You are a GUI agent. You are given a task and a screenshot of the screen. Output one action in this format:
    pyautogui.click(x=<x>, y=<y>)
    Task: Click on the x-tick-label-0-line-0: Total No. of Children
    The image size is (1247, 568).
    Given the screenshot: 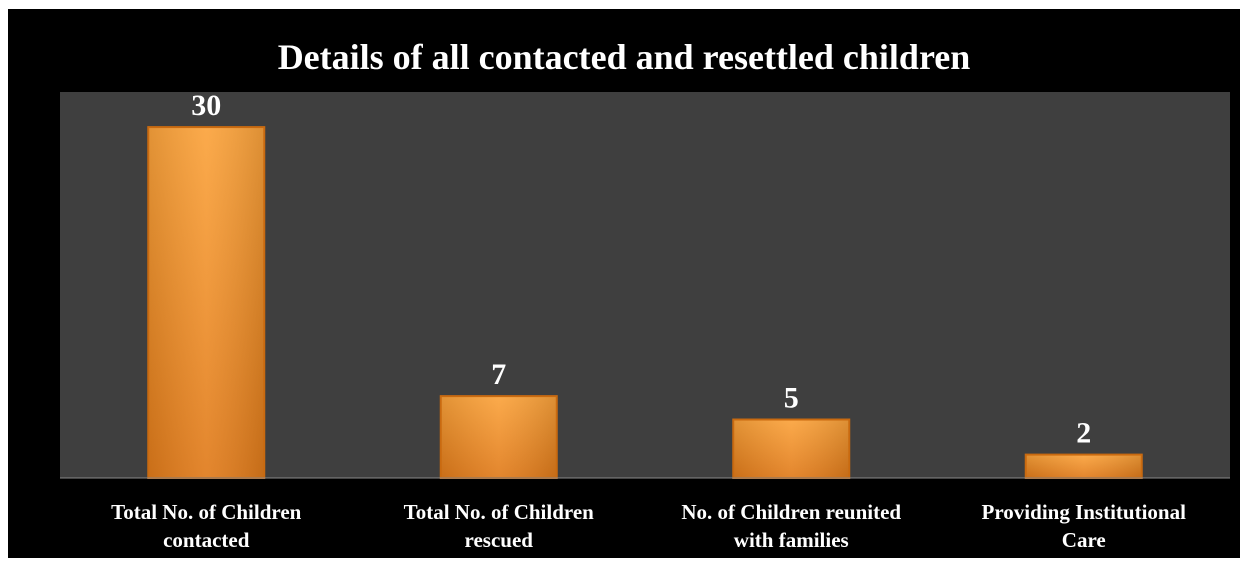 What is the action you would take?
    pyautogui.click(x=206, y=512)
    